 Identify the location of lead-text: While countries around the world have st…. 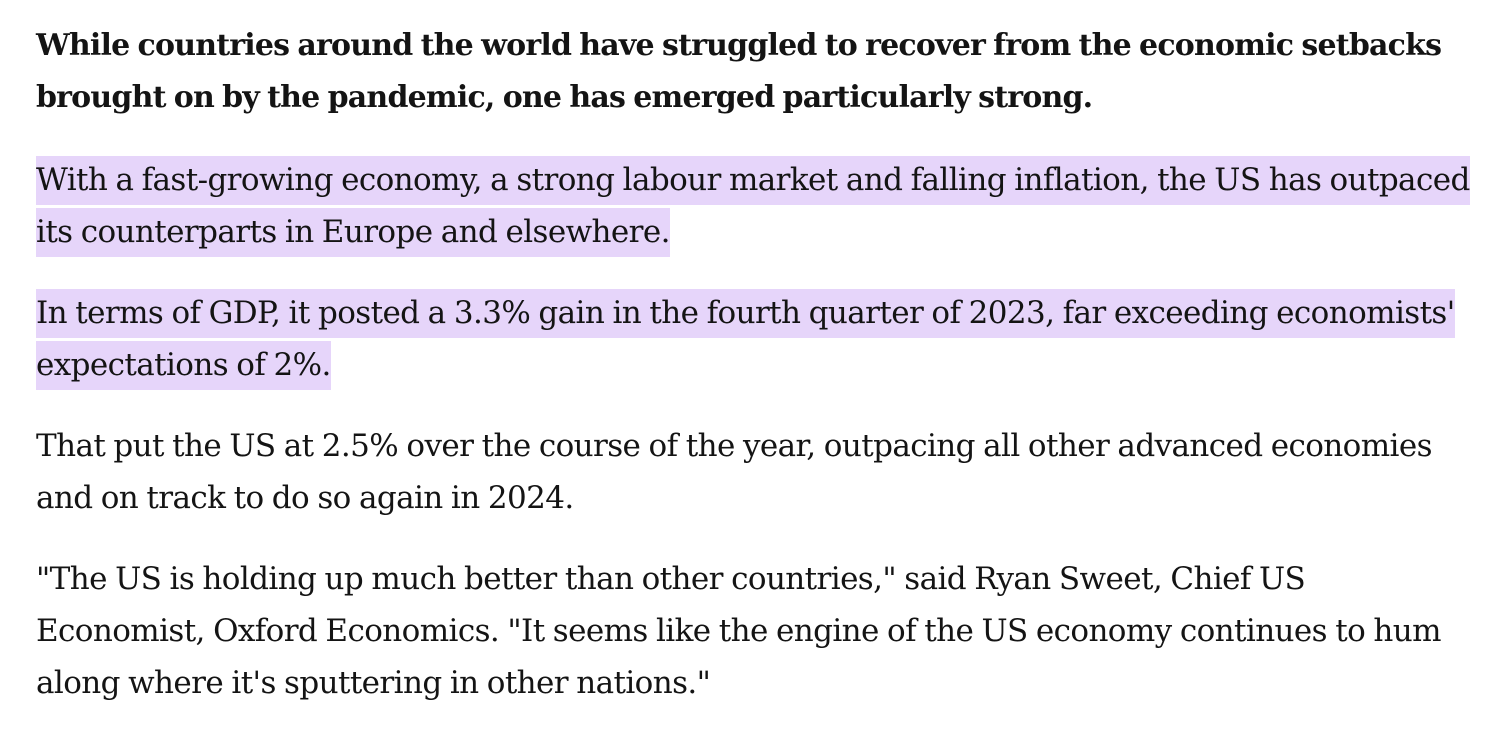
(739, 71).